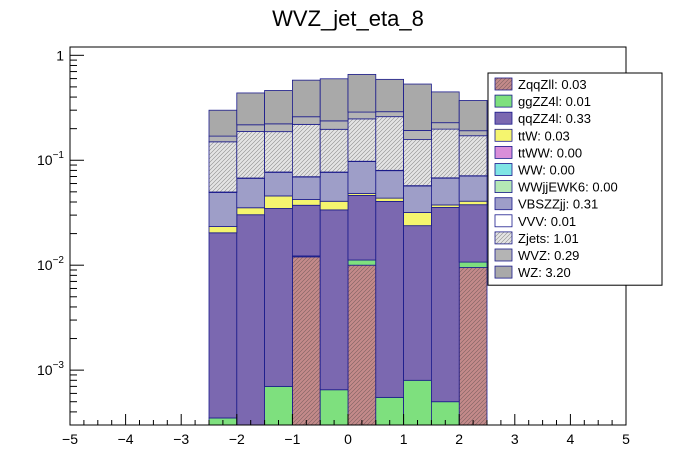 Image resolution: width=696 pixels, height=472 pixels. Describe the element at coordinates (544, 135) in the screenshot. I see `legend-label-ttW: ttW: 0.03` at that location.